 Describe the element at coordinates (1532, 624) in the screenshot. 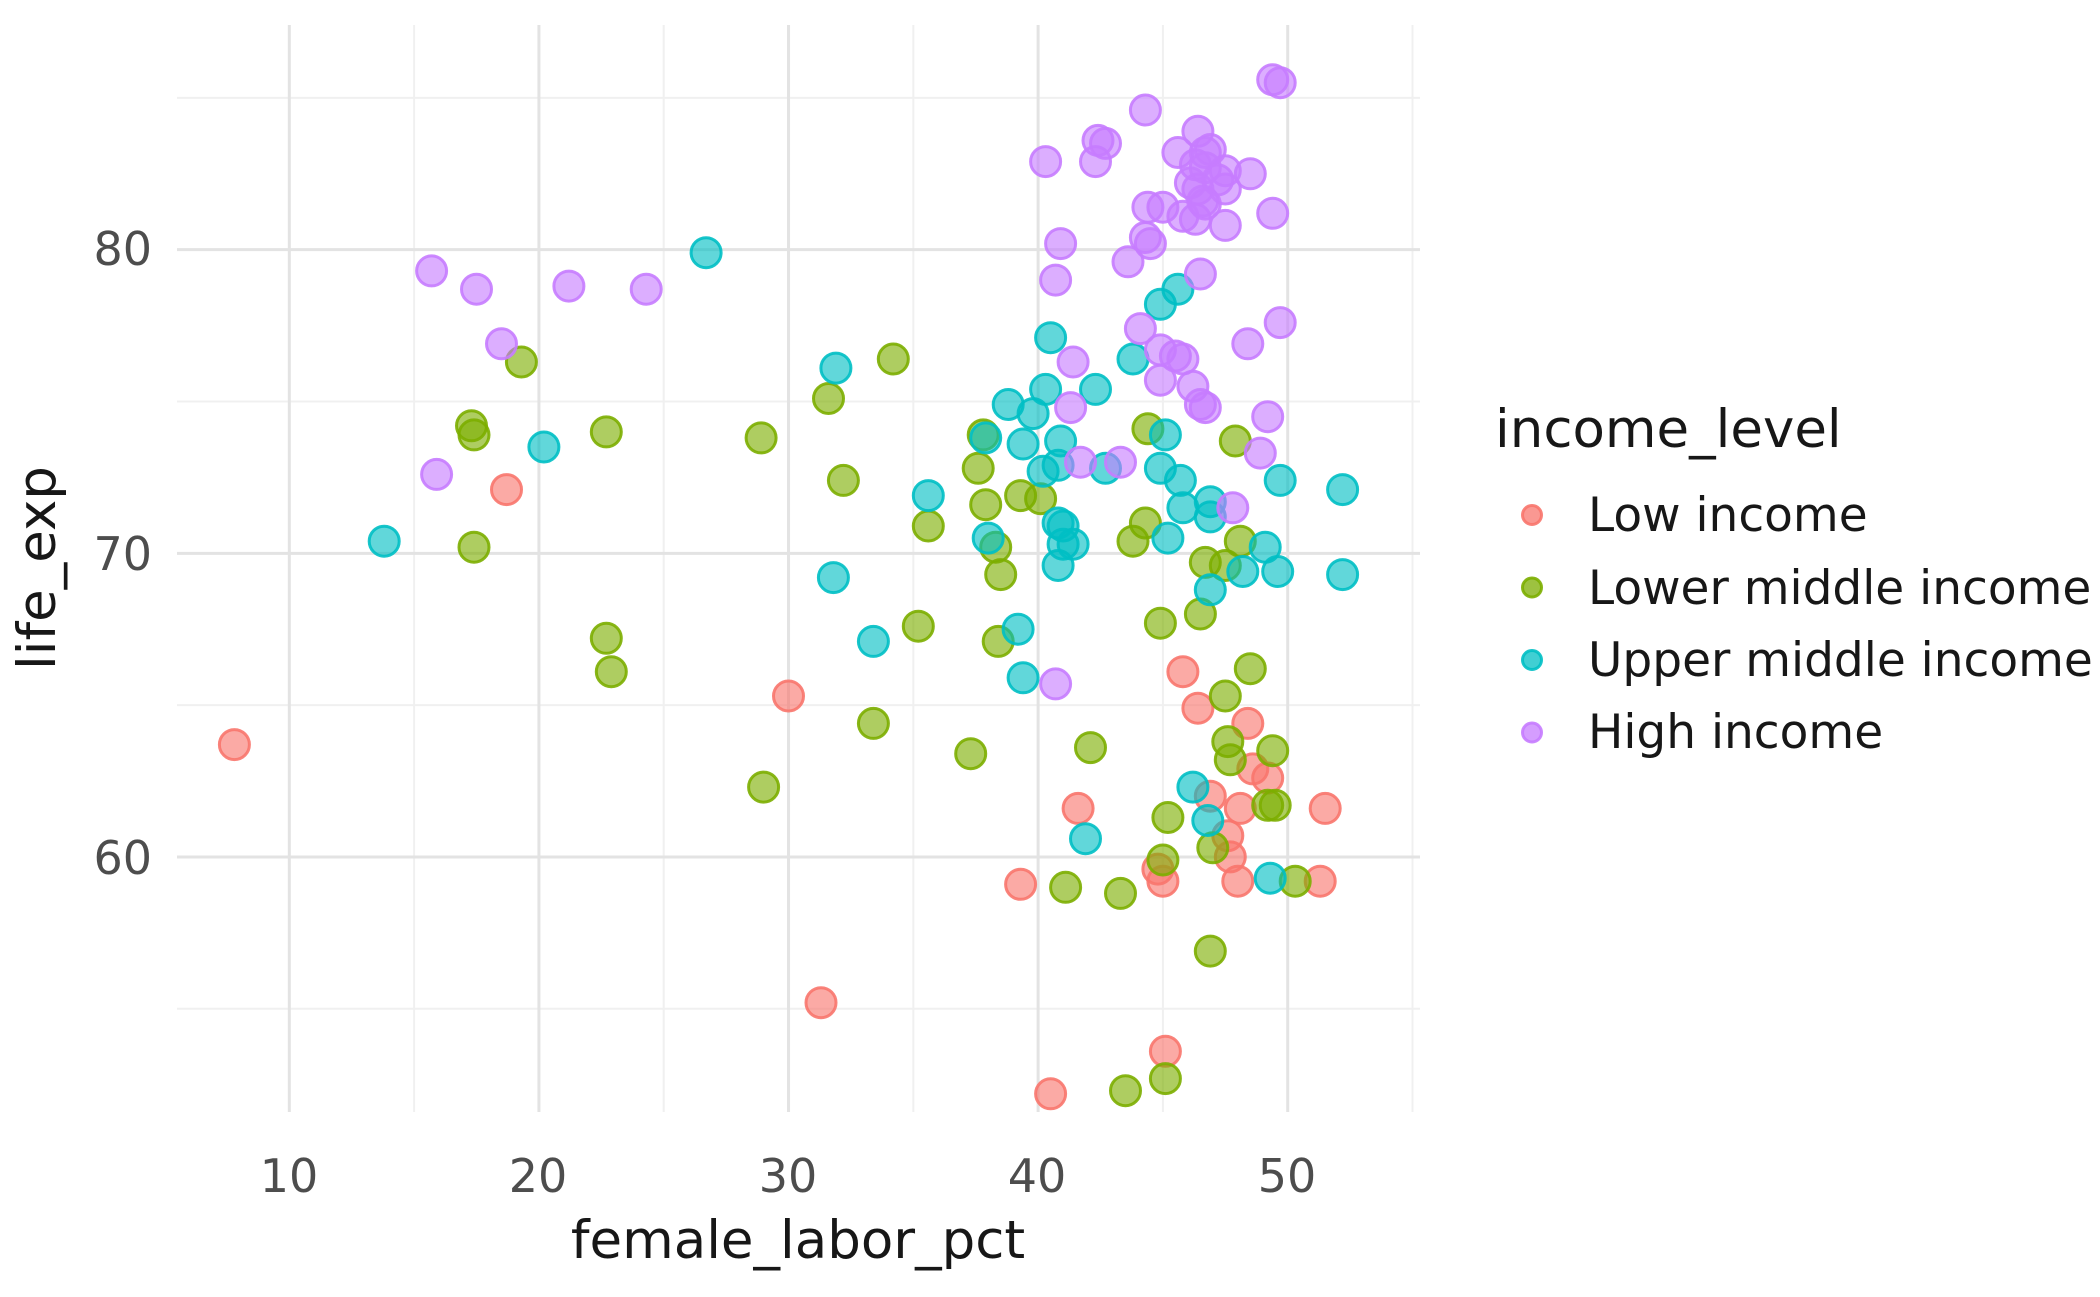

I see `legend-keys` at that location.